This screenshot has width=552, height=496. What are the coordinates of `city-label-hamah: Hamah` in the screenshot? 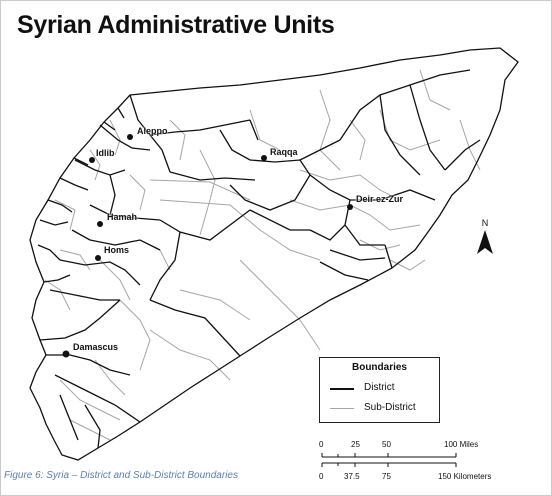 It's located at (122, 217).